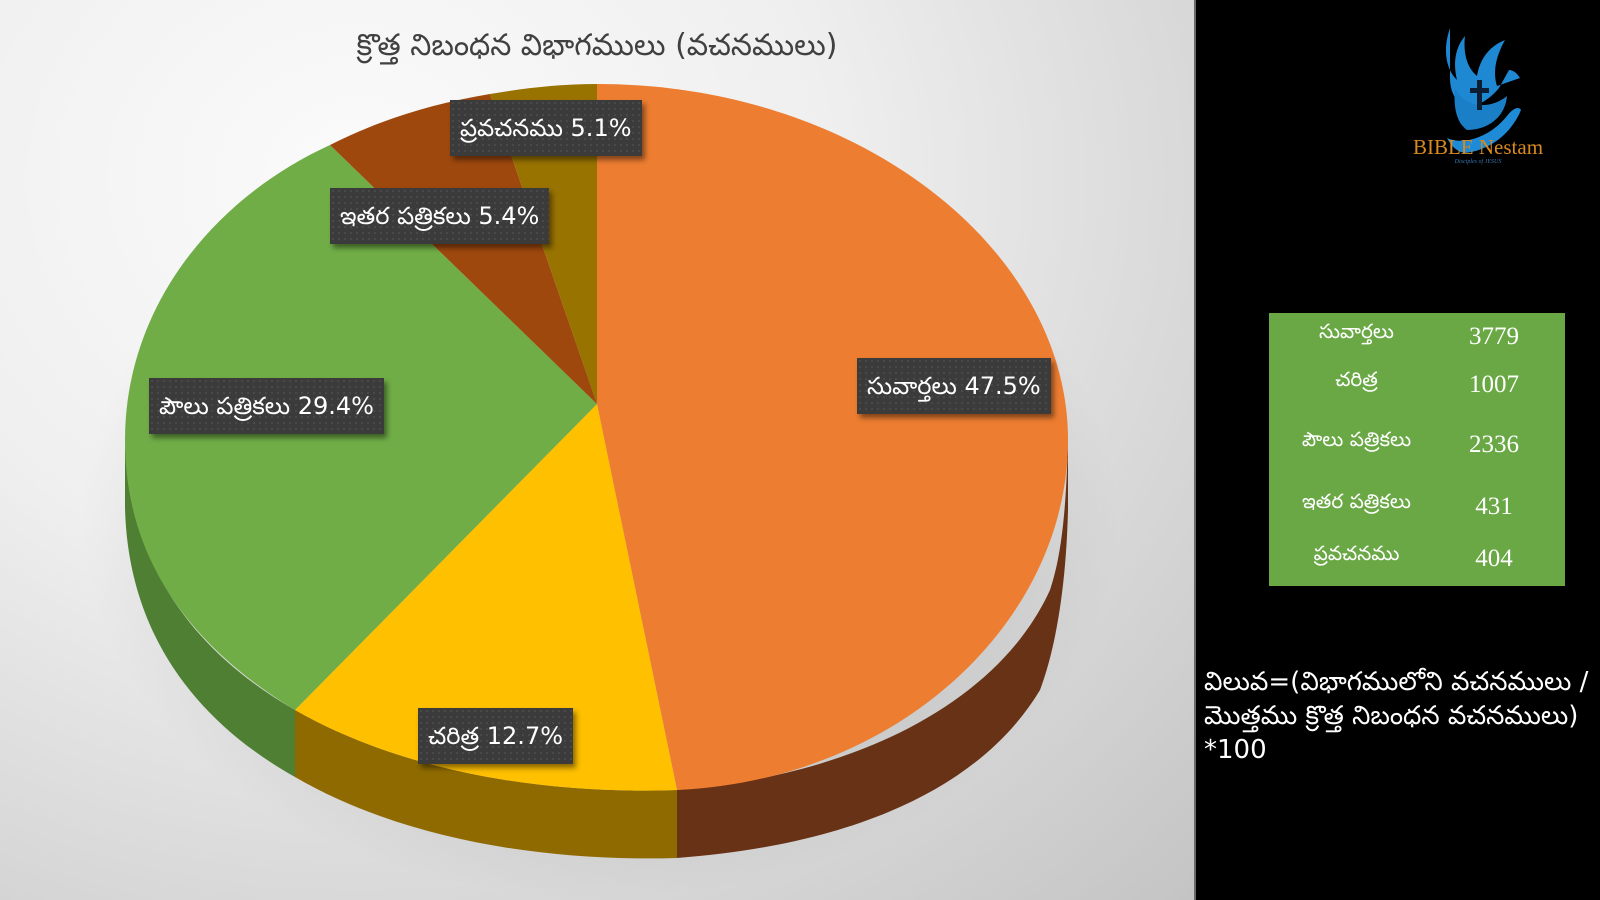 The width and height of the screenshot is (1600, 900). I want to click on table-cell-value: 431, so click(1494, 506).